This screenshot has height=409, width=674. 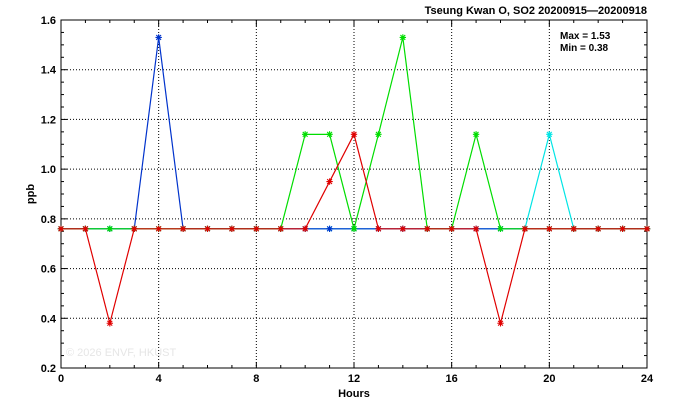 What do you see at coordinates (256, 379) in the screenshot?
I see `x-tick-label: 8` at bounding box center [256, 379].